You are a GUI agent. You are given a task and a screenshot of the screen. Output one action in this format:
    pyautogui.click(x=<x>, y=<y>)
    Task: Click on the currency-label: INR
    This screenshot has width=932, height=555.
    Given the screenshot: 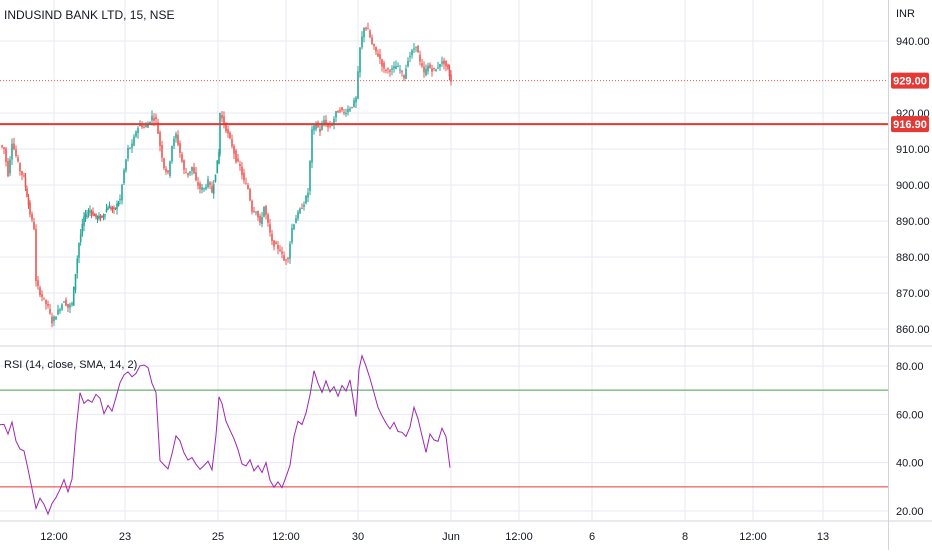 What is the action you would take?
    pyautogui.click(x=905, y=14)
    